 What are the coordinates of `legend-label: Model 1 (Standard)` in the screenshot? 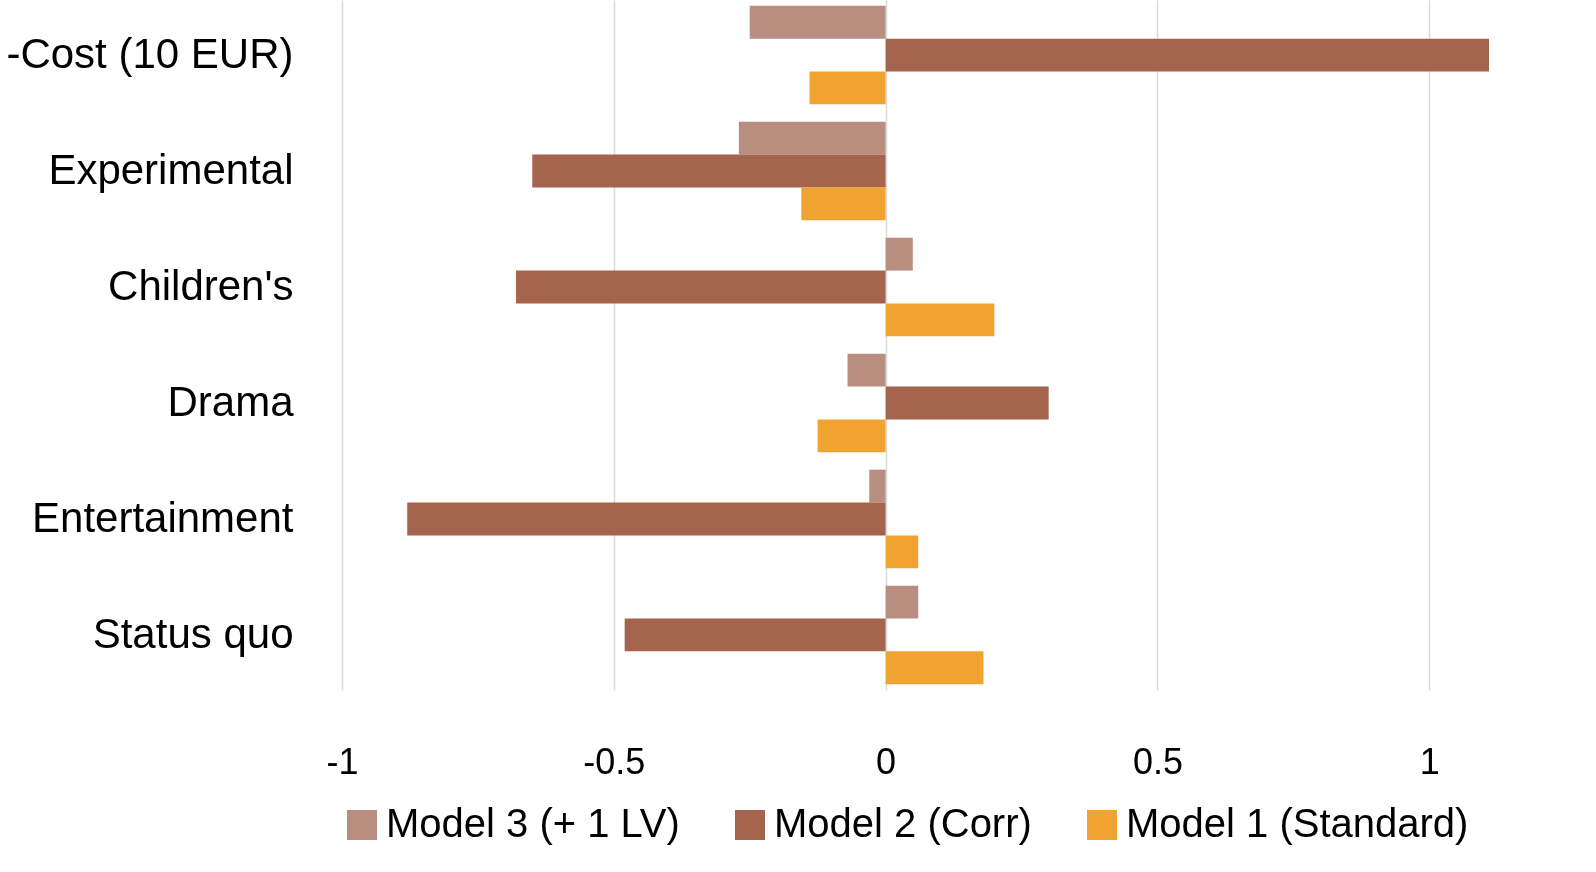 It's located at (1297, 823).